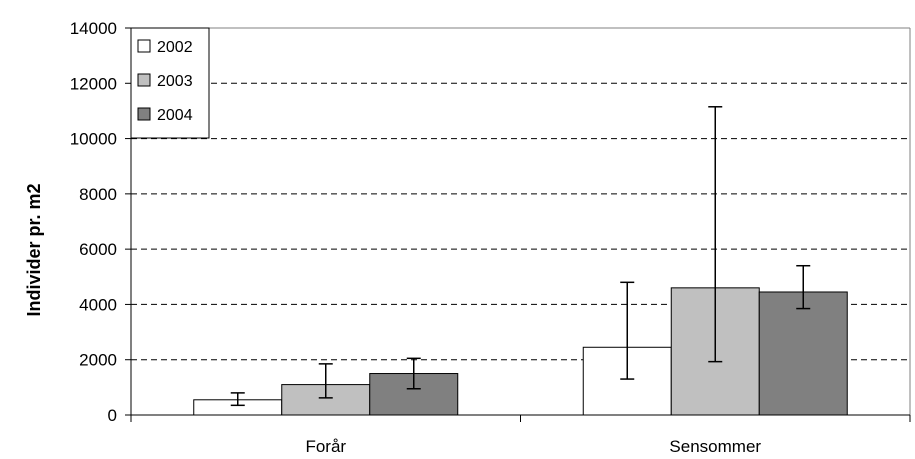 This screenshot has width=915, height=459. What do you see at coordinates (144, 80) in the screenshot?
I see `legend-swatch-2003` at bounding box center [144, 80].